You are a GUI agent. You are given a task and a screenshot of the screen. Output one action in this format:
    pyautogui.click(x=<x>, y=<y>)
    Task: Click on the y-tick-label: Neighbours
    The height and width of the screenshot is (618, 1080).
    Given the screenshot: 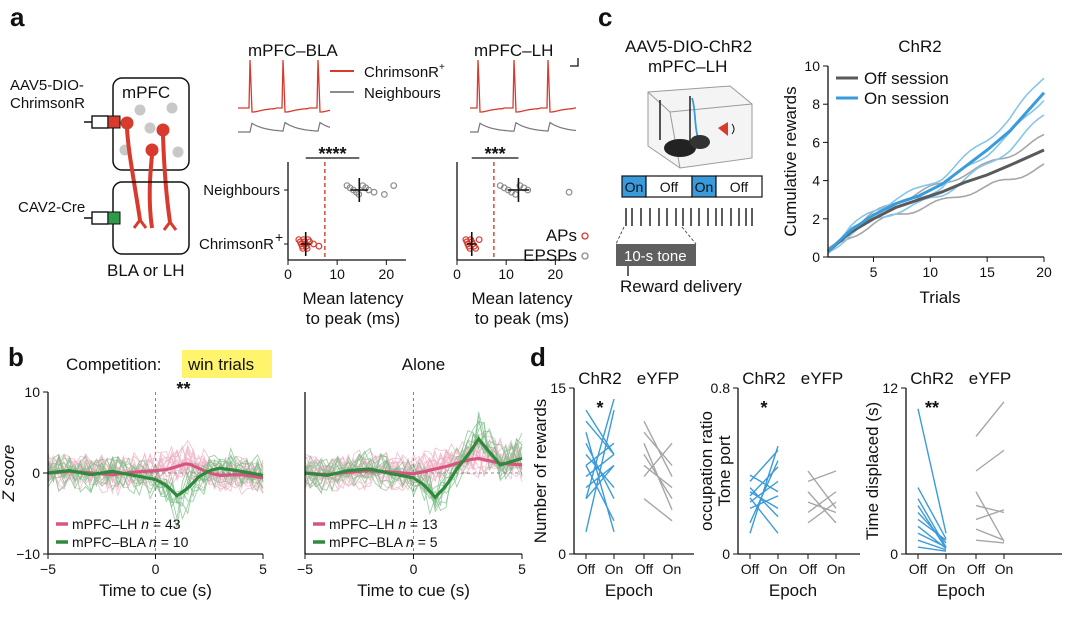 What is the action you would take?
    pyautogui.click(x=241, y=190)
    